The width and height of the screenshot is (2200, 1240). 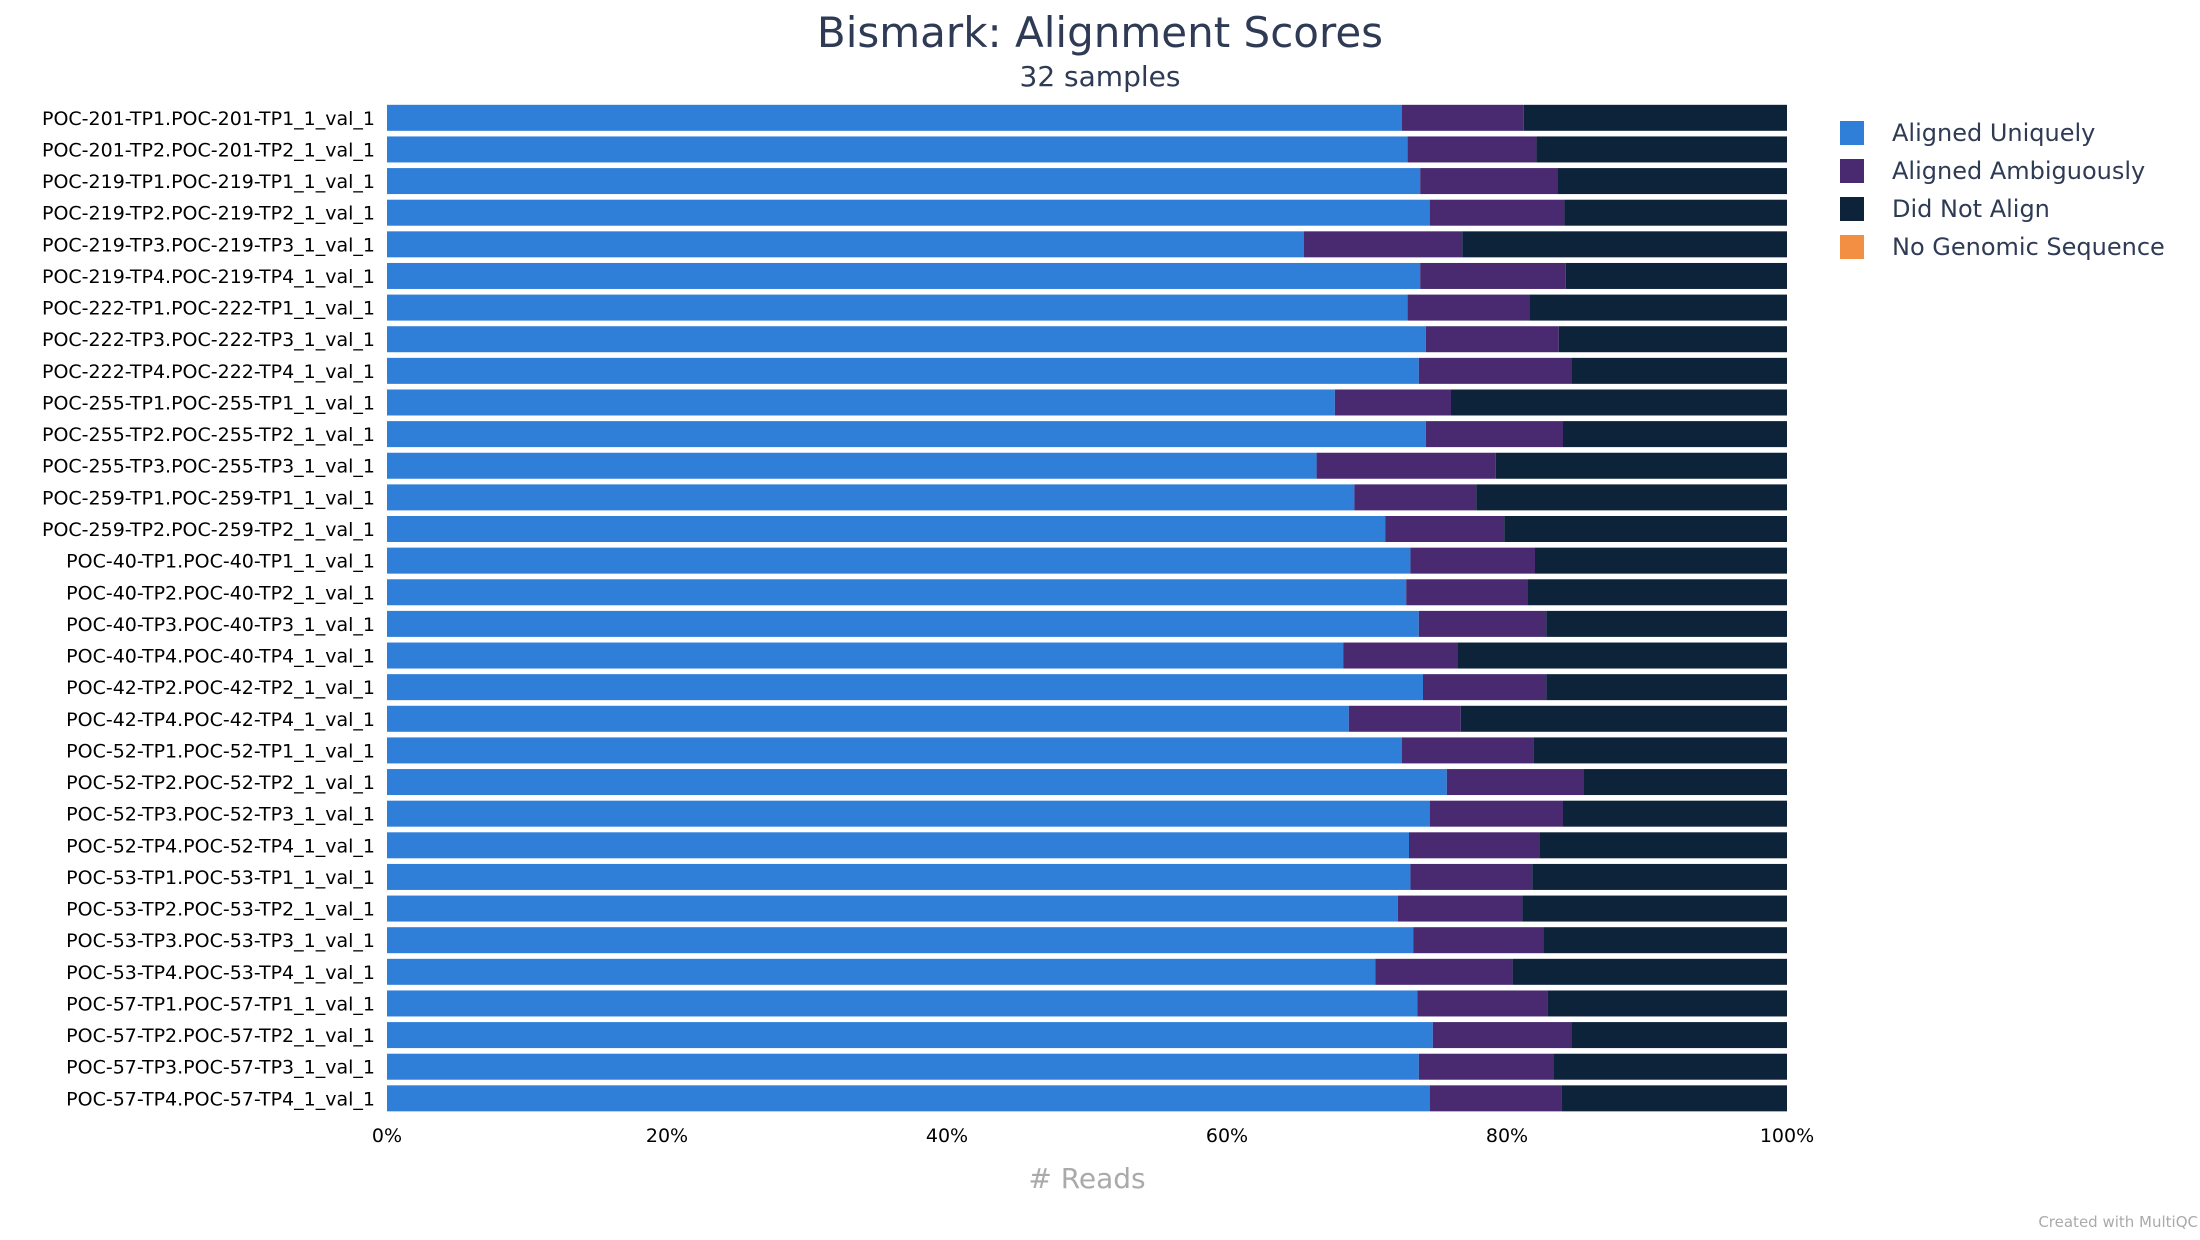 What do you see at coordinates (2002, 171) in the screenshot?
I see `legend-item-aligned-ambiguously: Aligned Ambiguously` at bounding box center [2002, 171].